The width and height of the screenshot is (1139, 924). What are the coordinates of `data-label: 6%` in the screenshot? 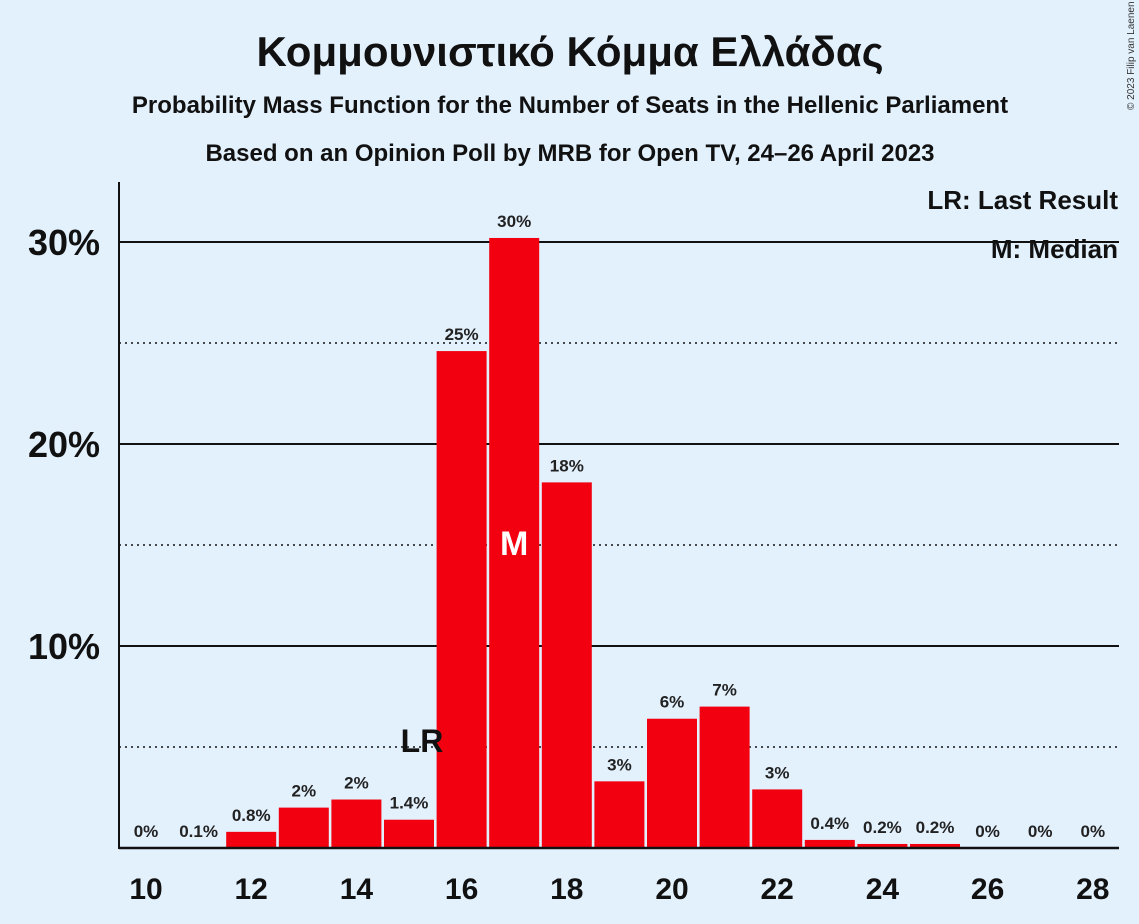 It's located at (672, 702).